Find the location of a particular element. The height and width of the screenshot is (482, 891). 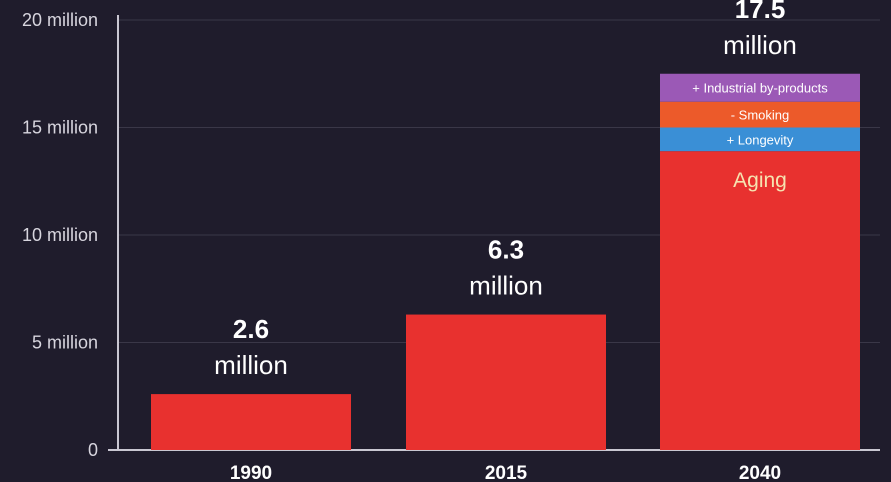

bar-segment-longevity is located at coordinates (760, 139).